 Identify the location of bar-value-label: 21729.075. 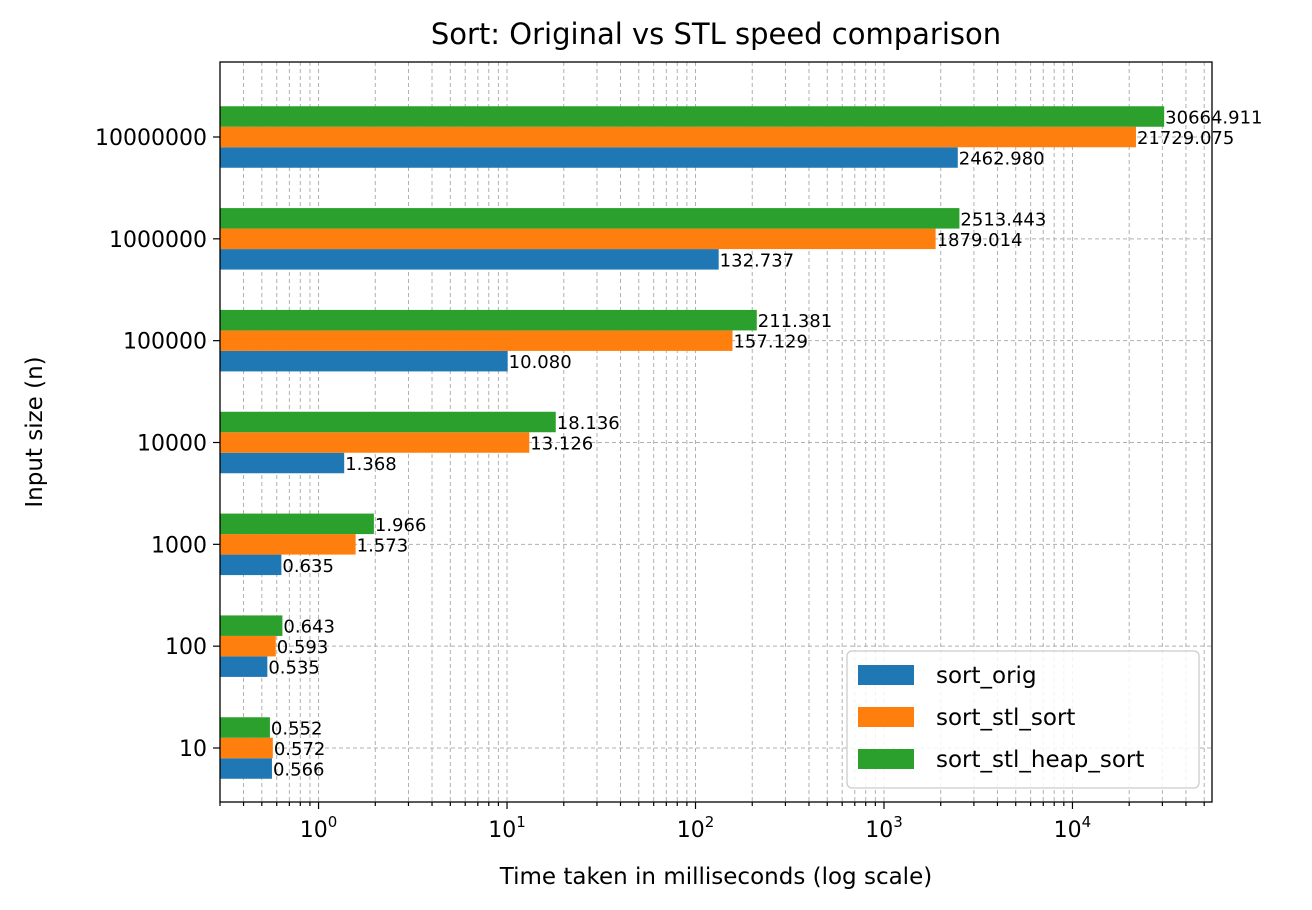
(1185, 138).